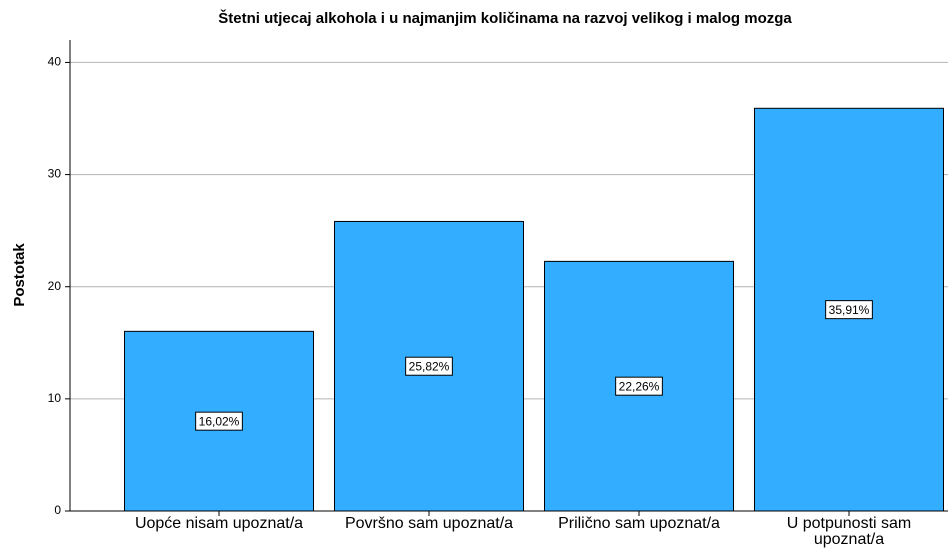  What do you see at coordinates (19, 275) in the screenshot?
I see `y-axis-label: Postotak` at bounding box center [19, 275].